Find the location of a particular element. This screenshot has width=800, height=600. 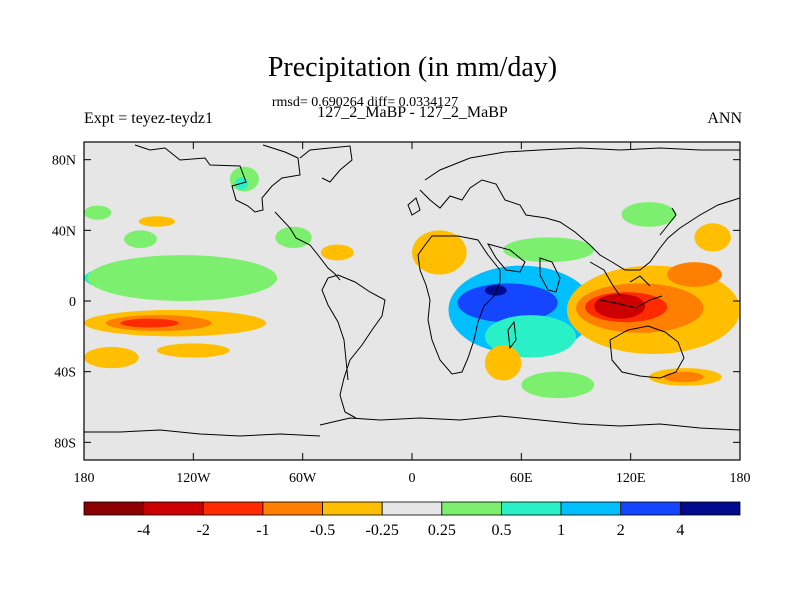

colorbar-label-5: 0.25 is located at coordinates (442, 530).